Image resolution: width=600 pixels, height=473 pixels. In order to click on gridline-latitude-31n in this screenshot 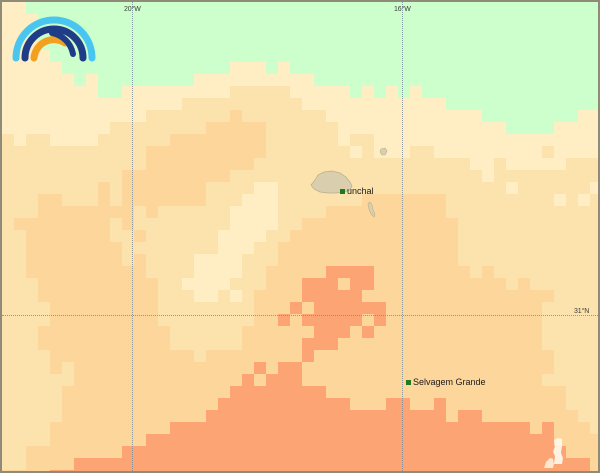, I will do `click(300, 315)`.